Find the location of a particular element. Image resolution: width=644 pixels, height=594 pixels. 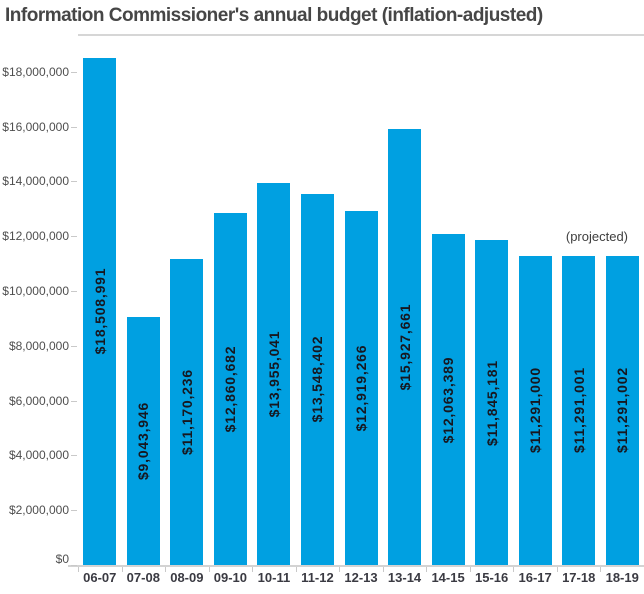

y-axis-tick-label: $16,000,000 is located at coordinates (35, 126).